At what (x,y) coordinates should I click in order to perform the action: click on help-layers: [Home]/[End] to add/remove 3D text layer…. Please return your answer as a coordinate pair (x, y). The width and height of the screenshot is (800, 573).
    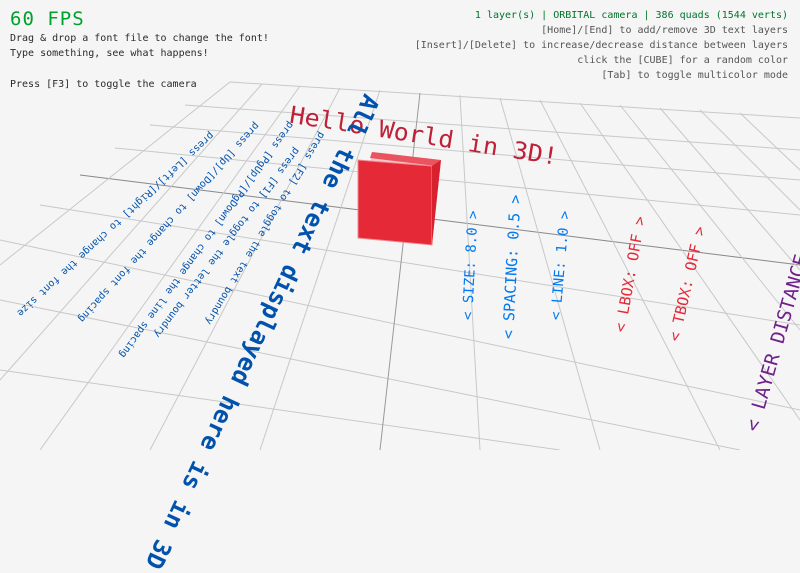
    Looking at the image, I should click on (664, 30).